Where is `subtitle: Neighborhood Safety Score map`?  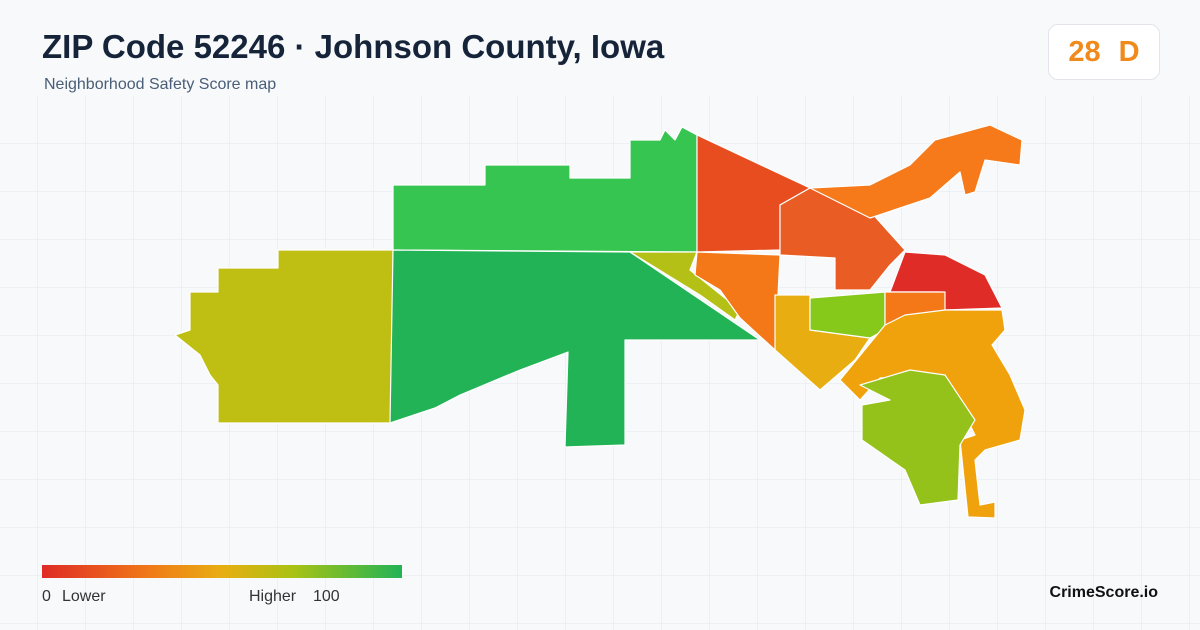 subtitle: Neighborhood Safety Score map is located at coordinates (160, 84).